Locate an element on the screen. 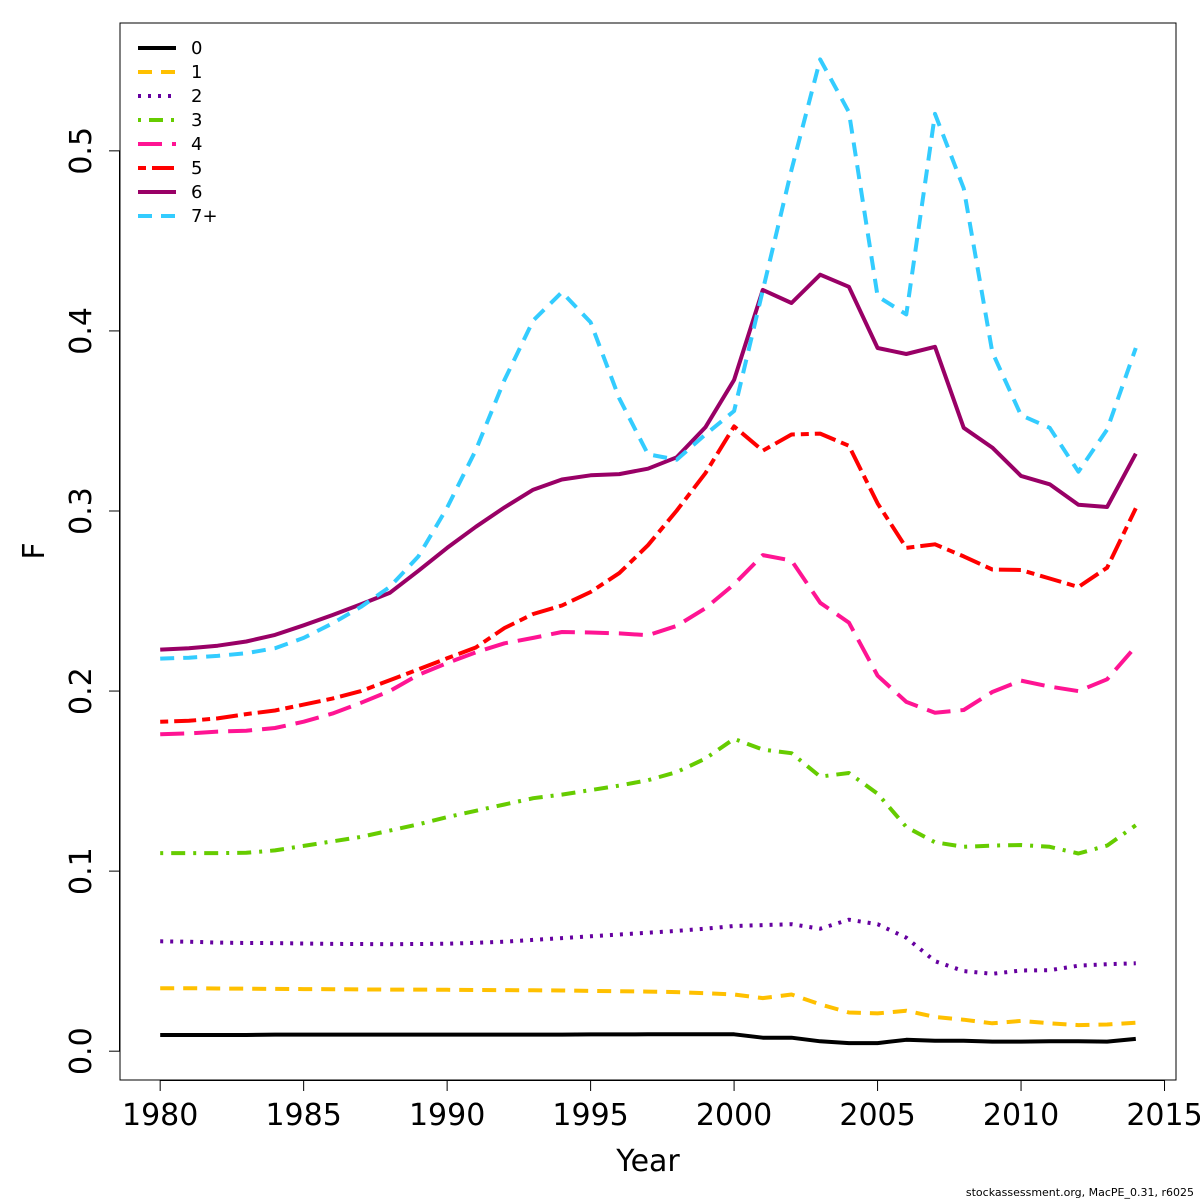 The width and height of the screenshot is (1200, 1200). legend-item-7: 7+ is located at coordinates (178, 216).